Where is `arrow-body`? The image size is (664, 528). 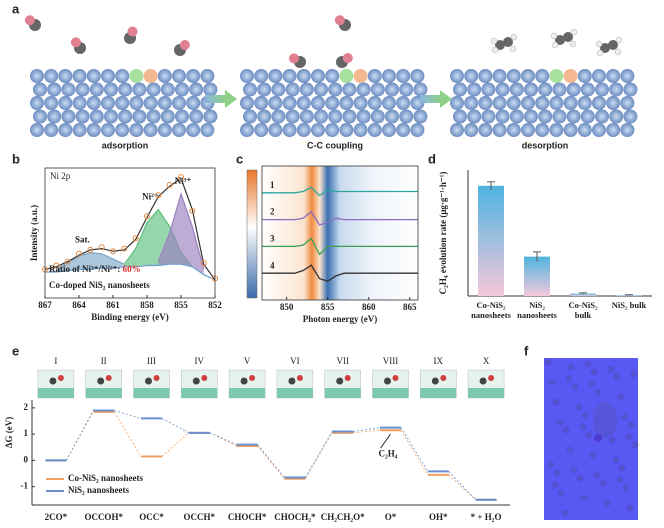
arrow-body is located at coordinates (430, 99).